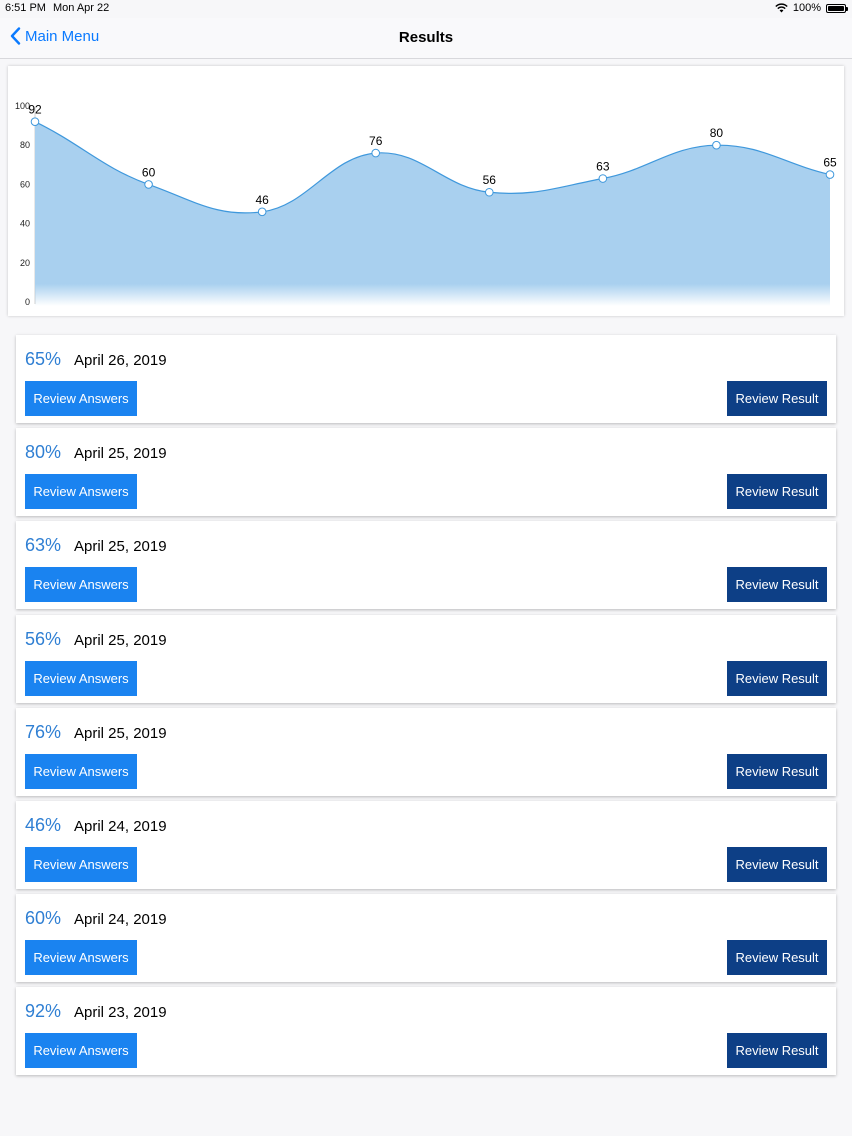 This screenshot has height=1136, width=852. What do you see at coordinates (603, 167) in the screenshot?
I see `data-label: 63` at bounding box center [603, 167].